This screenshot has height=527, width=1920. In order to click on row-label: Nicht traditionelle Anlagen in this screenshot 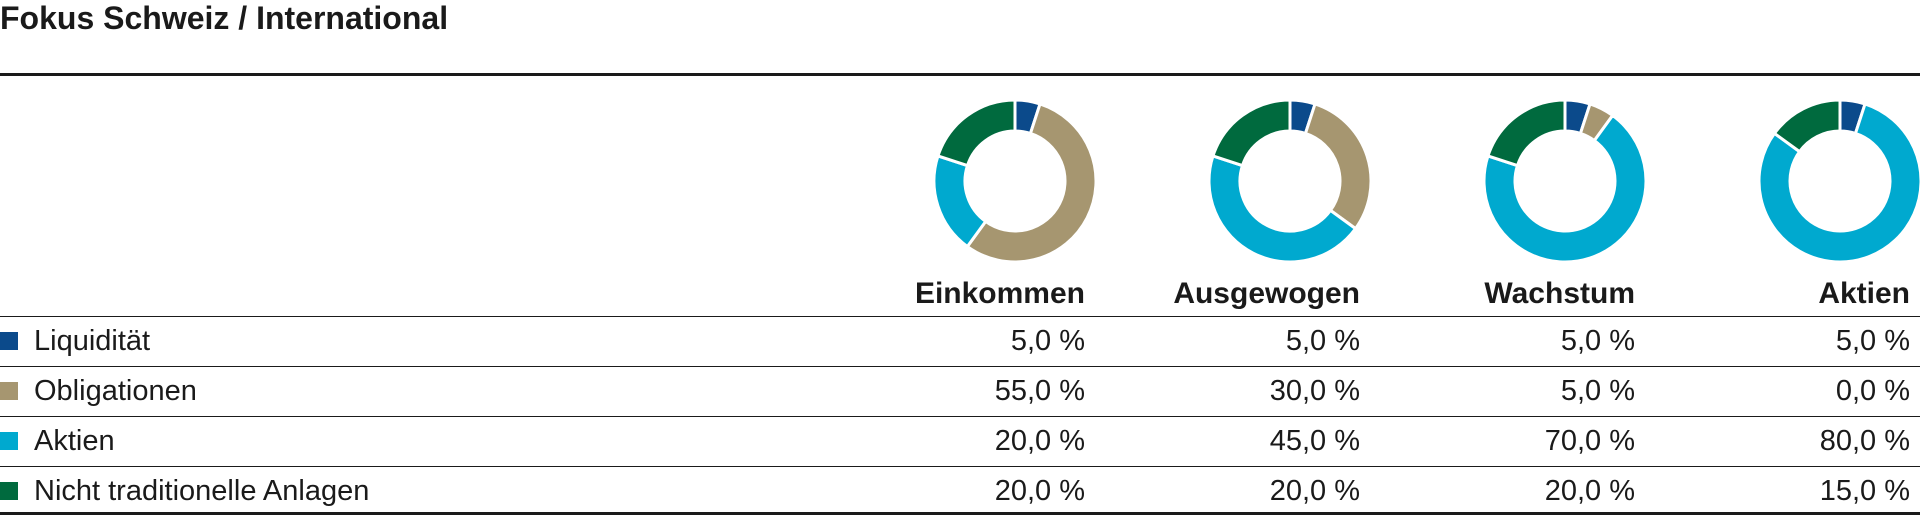, I will do `click(202, 491)`.